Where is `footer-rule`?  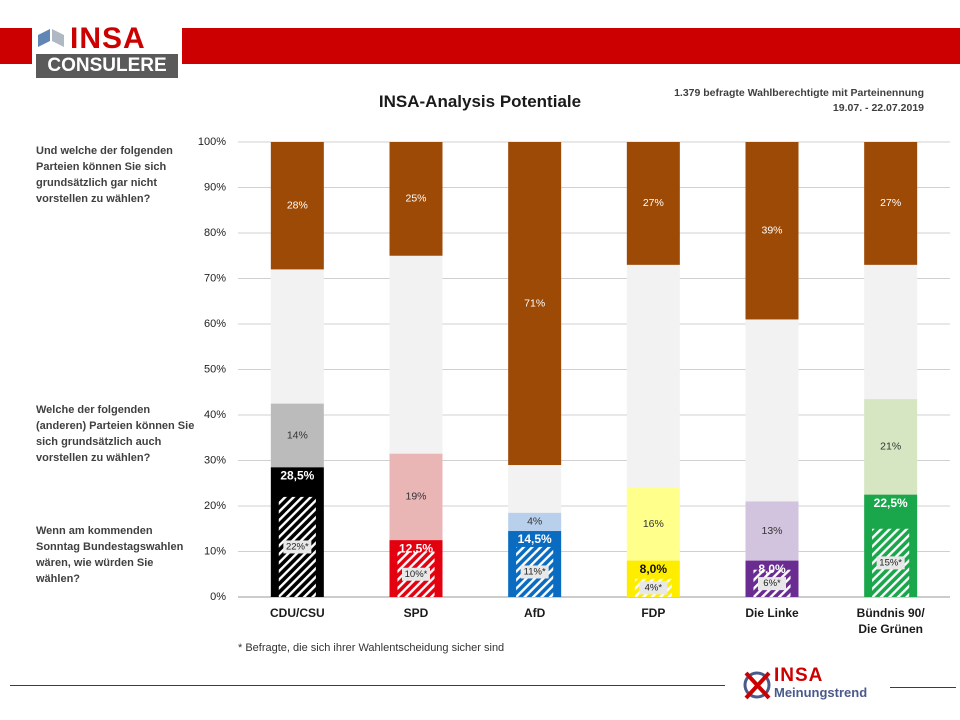
footer-rule is located at coordinates (367, 685).